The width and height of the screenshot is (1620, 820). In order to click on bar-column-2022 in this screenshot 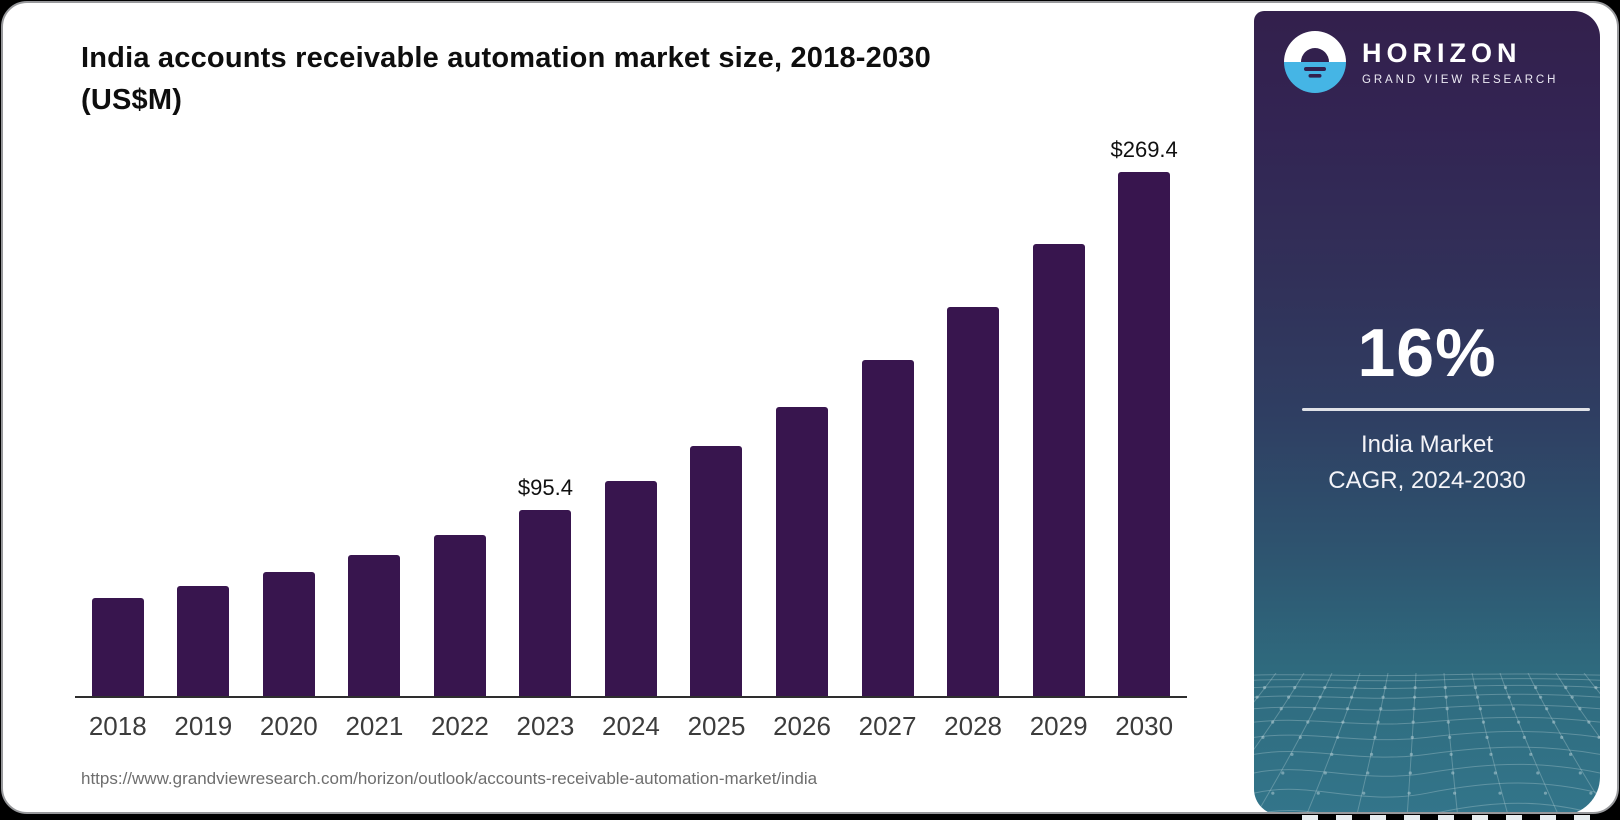, I will do `click(460, 615)`.